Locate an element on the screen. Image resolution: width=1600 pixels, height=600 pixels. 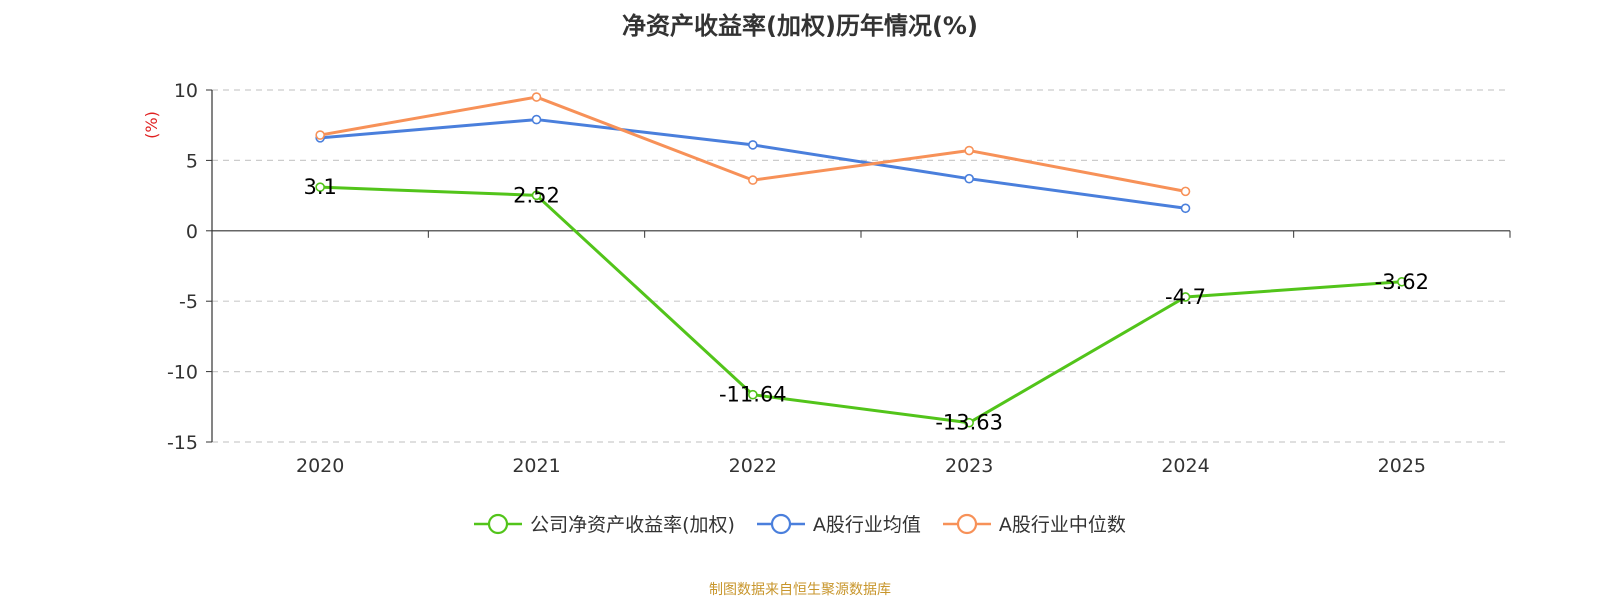
data-label: -11.64 is located at coordinates (753, 395).